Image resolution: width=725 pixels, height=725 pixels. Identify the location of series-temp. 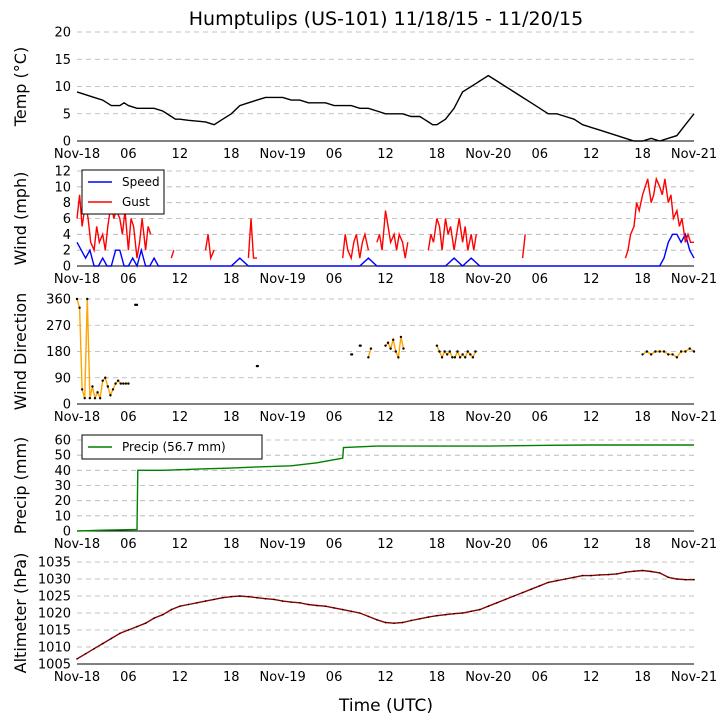
(385, 108).